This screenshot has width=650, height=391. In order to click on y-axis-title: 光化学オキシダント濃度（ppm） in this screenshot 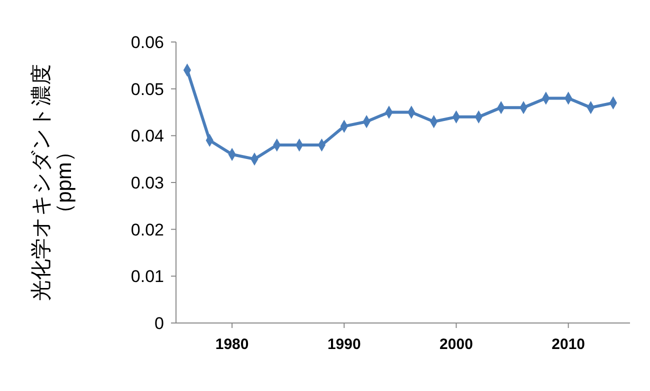, I will do `click(53, 182)`.